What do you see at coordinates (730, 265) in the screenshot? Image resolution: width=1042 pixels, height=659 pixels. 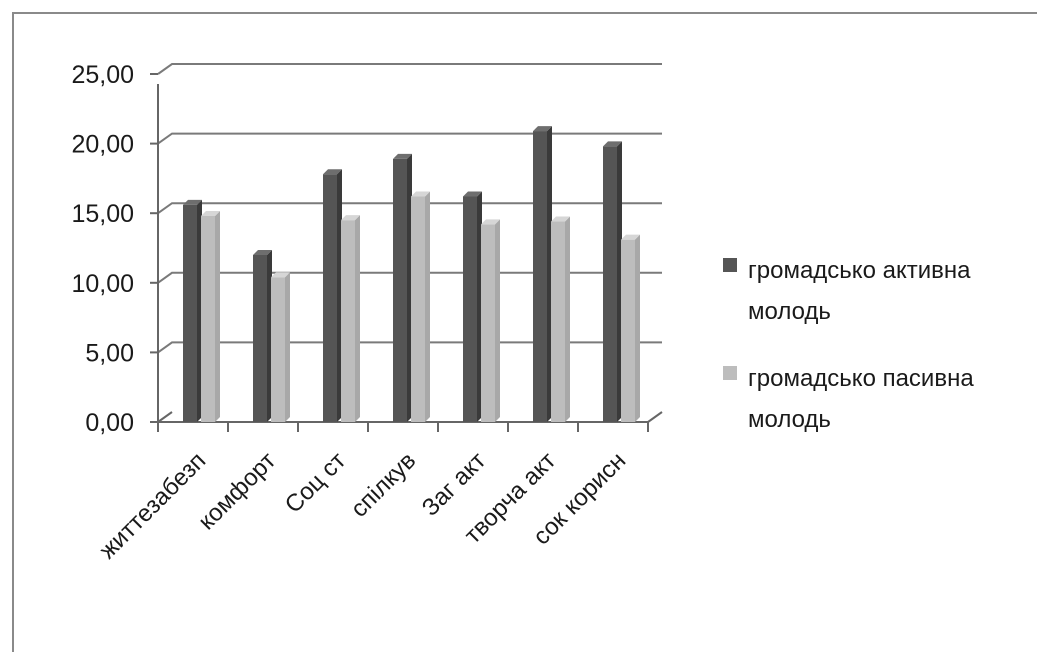 I see `legend-swatch-active` at bounding box center [730, 265].